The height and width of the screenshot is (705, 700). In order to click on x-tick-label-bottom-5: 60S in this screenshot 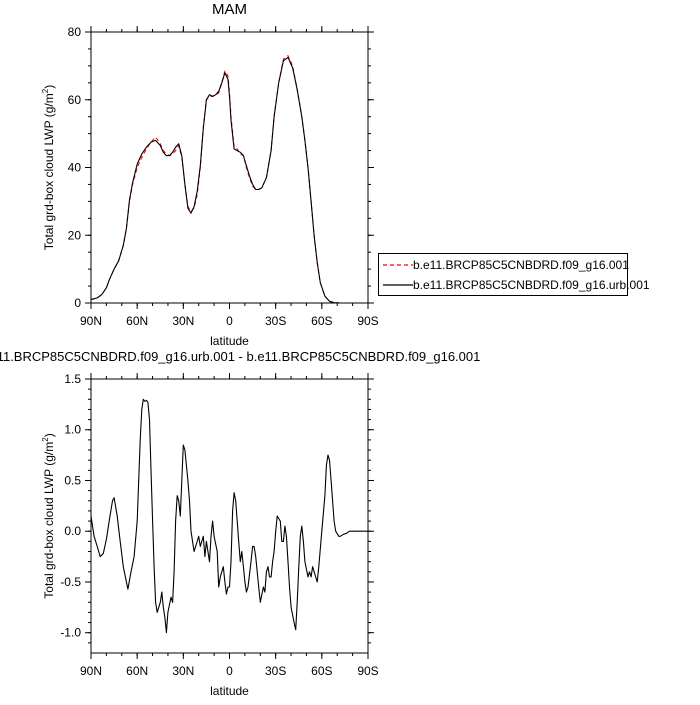, I will do `click(321, 671)`.